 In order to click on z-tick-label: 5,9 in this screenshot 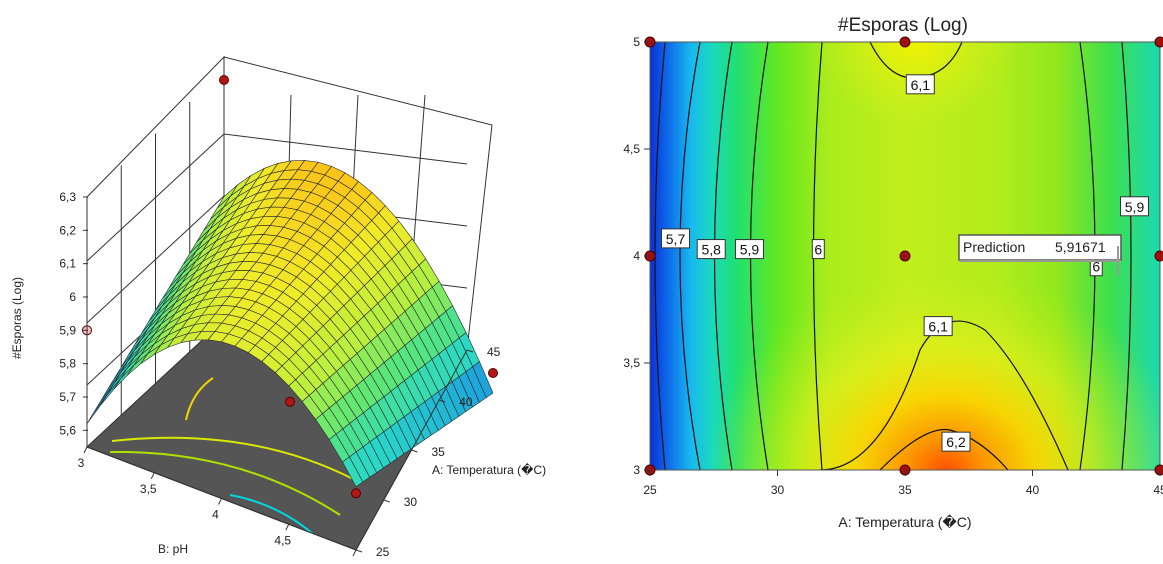, I will do `click(67, 330)`.